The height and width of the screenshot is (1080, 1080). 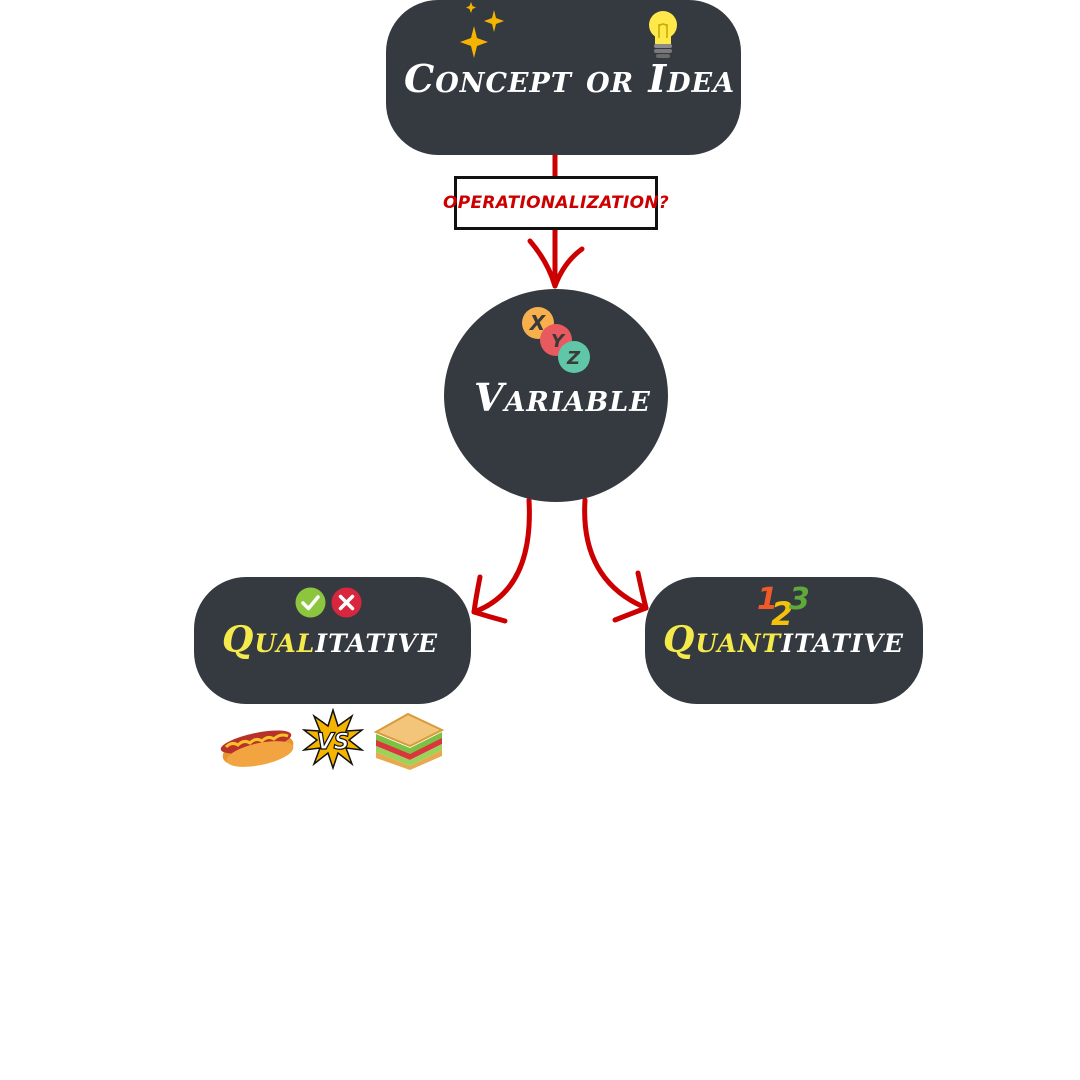 I want to click on operationalization-label: operationalization?, so click(x=556, y=203).